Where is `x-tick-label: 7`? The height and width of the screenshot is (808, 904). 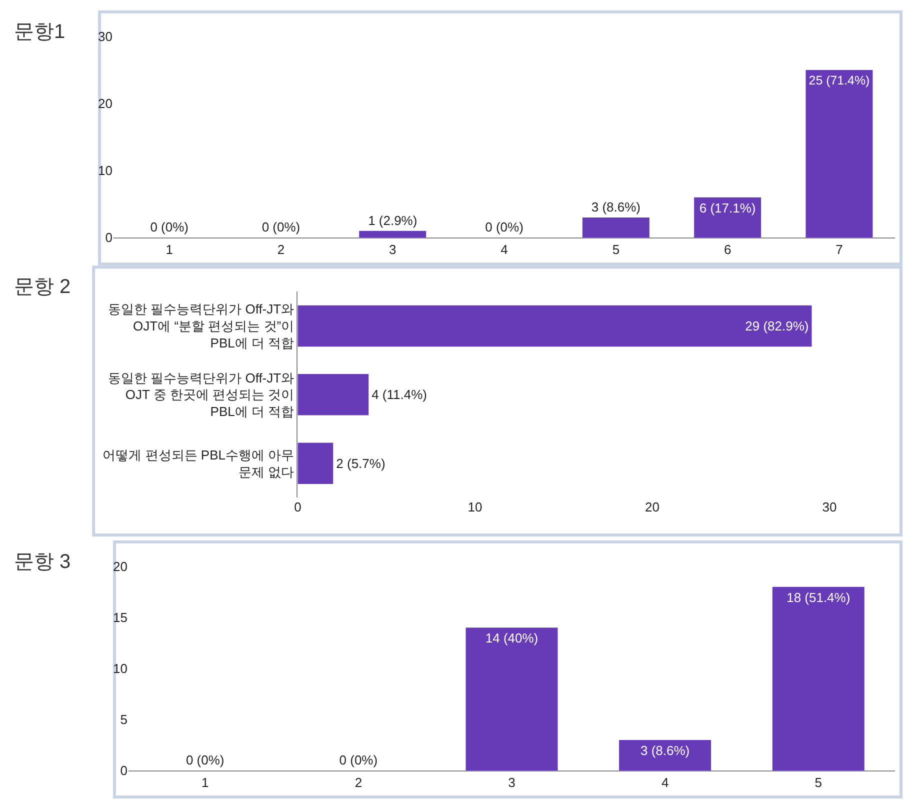
x-tick-label: 7 is located at coordinates (839, 250).